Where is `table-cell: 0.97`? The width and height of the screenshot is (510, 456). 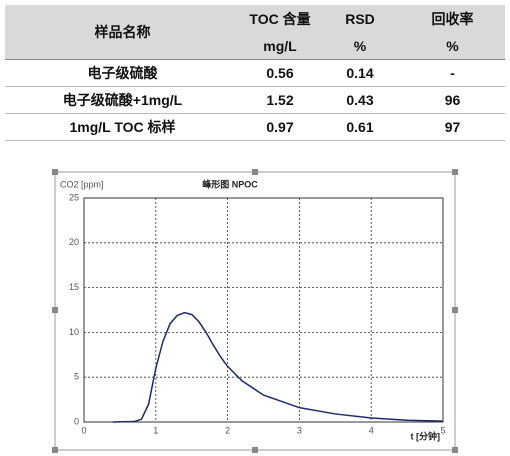 table-cell: 0.97 is located at coordinates (280, 127).